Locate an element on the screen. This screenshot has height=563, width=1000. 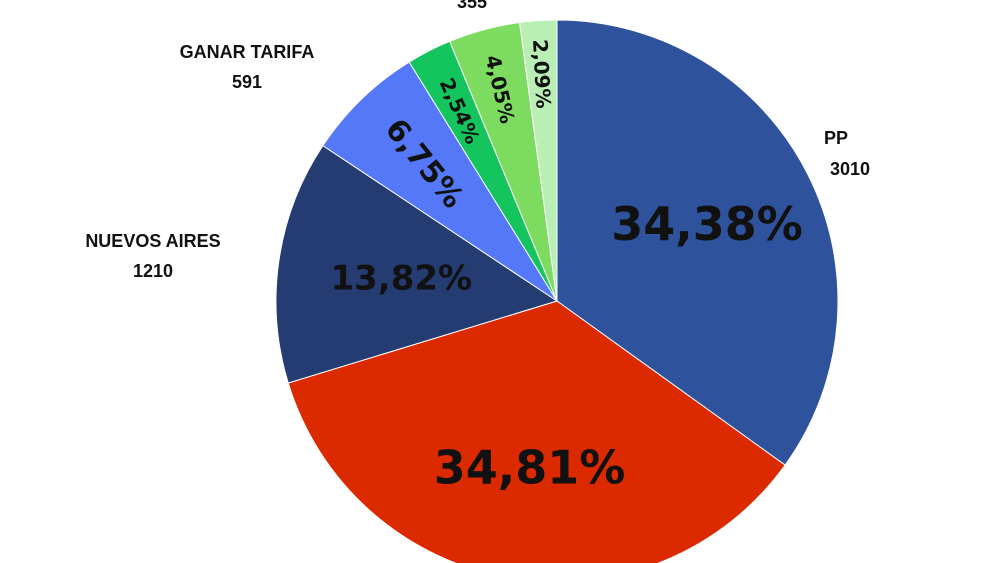
label-pp-value: 3010 is located at coordinates (850, 169).